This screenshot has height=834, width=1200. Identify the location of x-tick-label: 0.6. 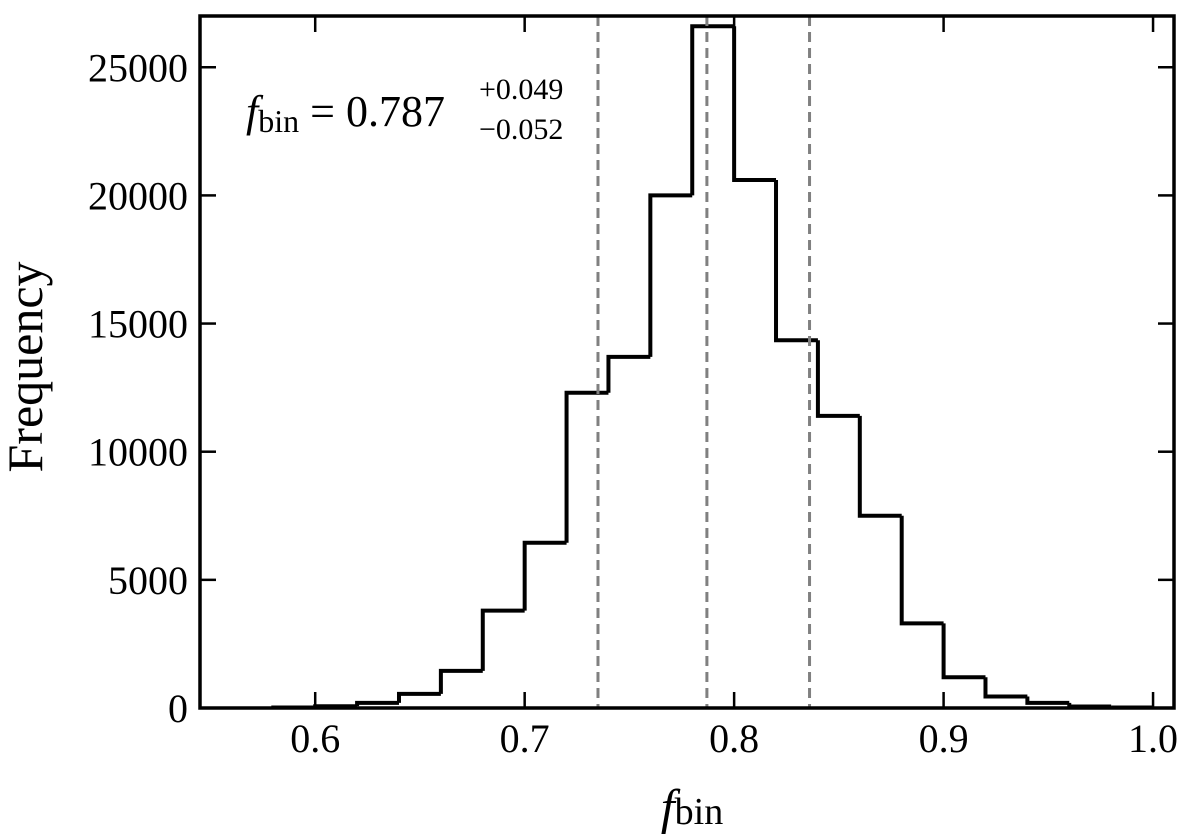
(315, 738).